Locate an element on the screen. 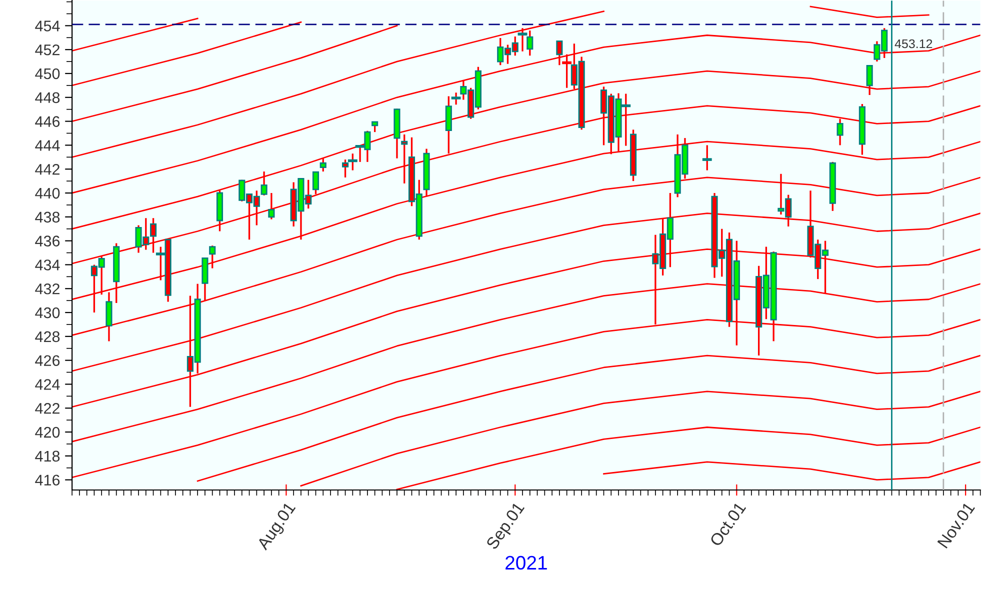 The image size is (983, 590). y-tick-label: 446 is located at coordinates (47, 121).